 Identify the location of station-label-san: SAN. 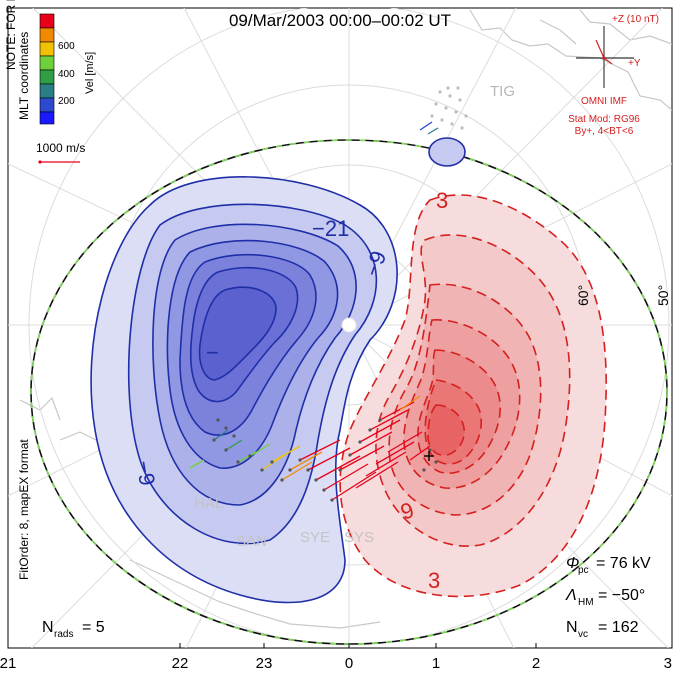
(251, 541).